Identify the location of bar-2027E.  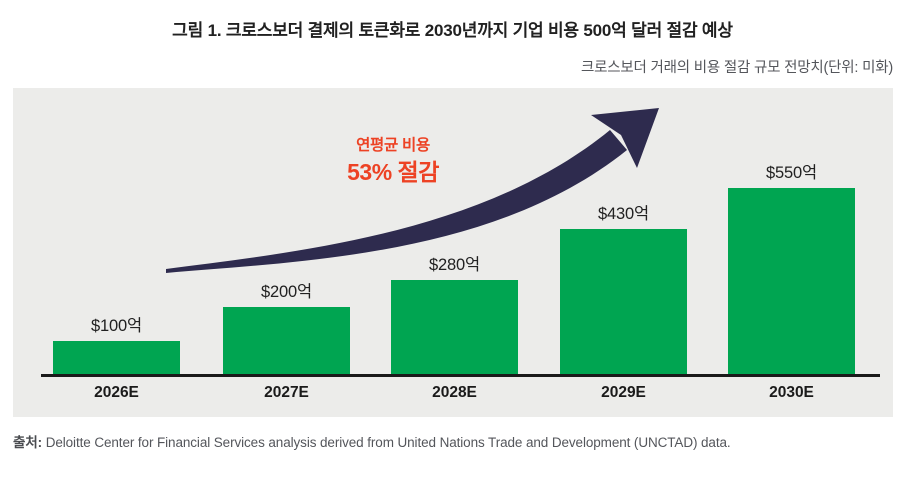
(286, 341).